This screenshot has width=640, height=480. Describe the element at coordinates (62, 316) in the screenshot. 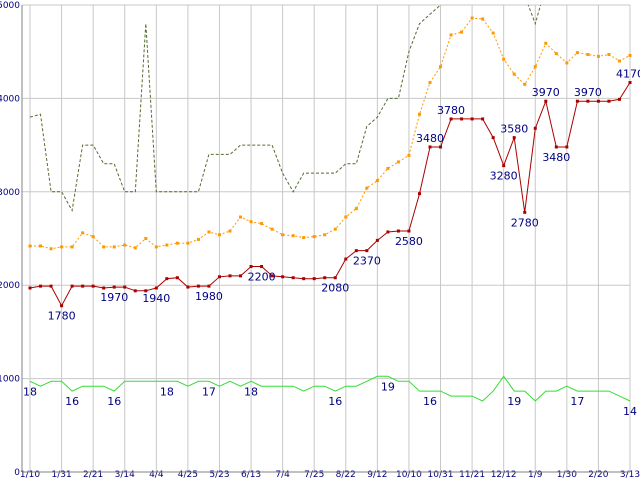

I see `price-data-label: 1780` at that location.